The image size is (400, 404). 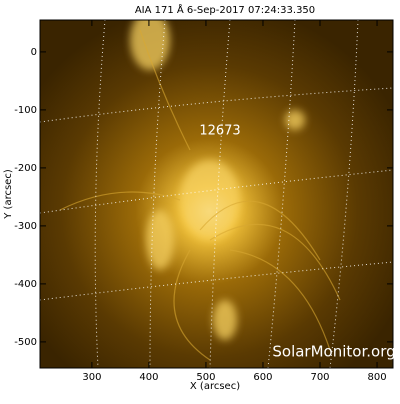 What do you see at coordinates (8, 194) in the screenshot?
I see `y-axis-label: Y (arcsec)` at bounding box center [8, 194].